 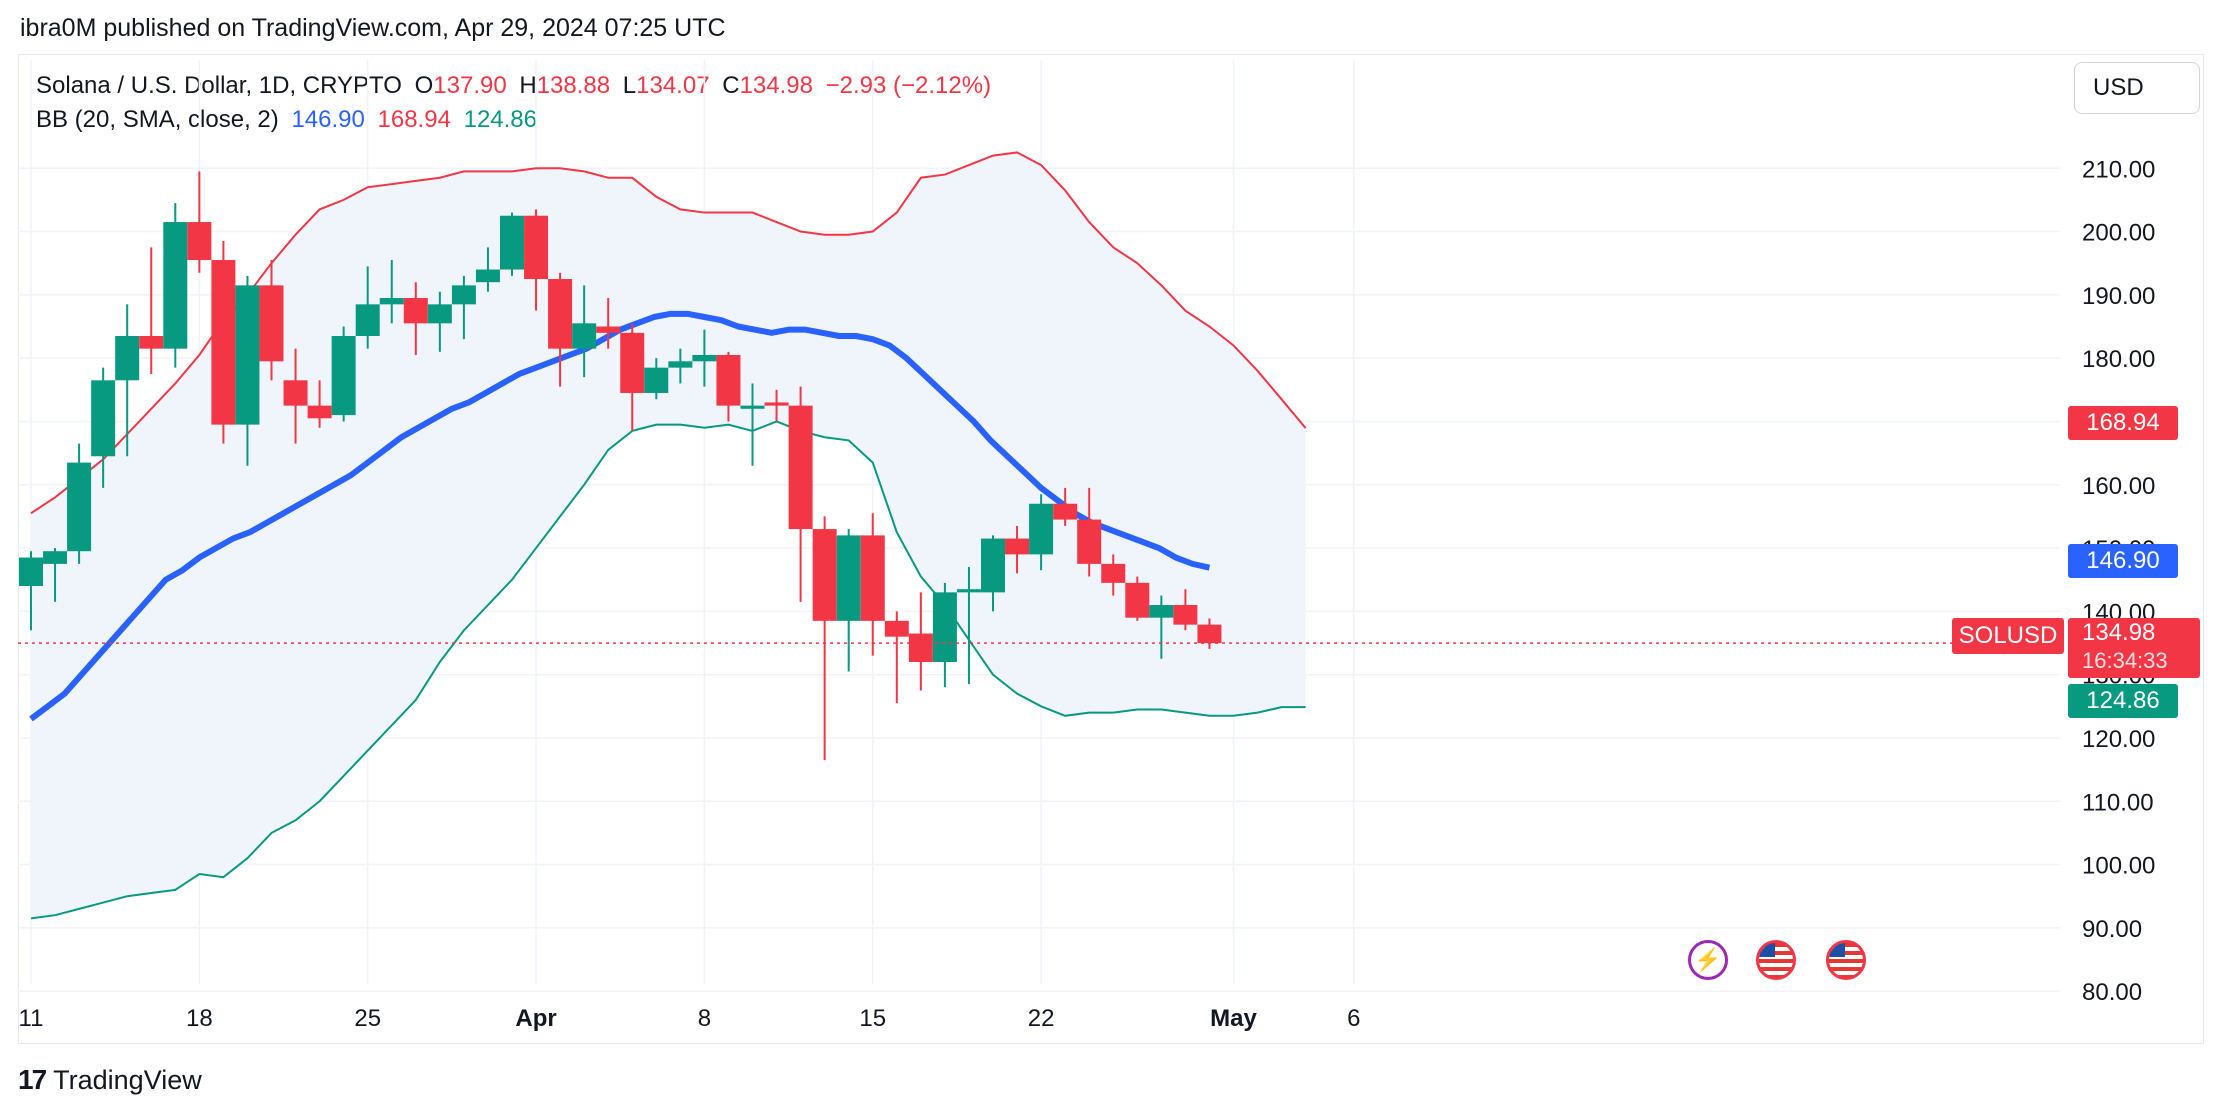 What do you see at coordinates (673, 85) in the screenshot?
I see `low-value: 134.07` at bounding box center [673, 85].